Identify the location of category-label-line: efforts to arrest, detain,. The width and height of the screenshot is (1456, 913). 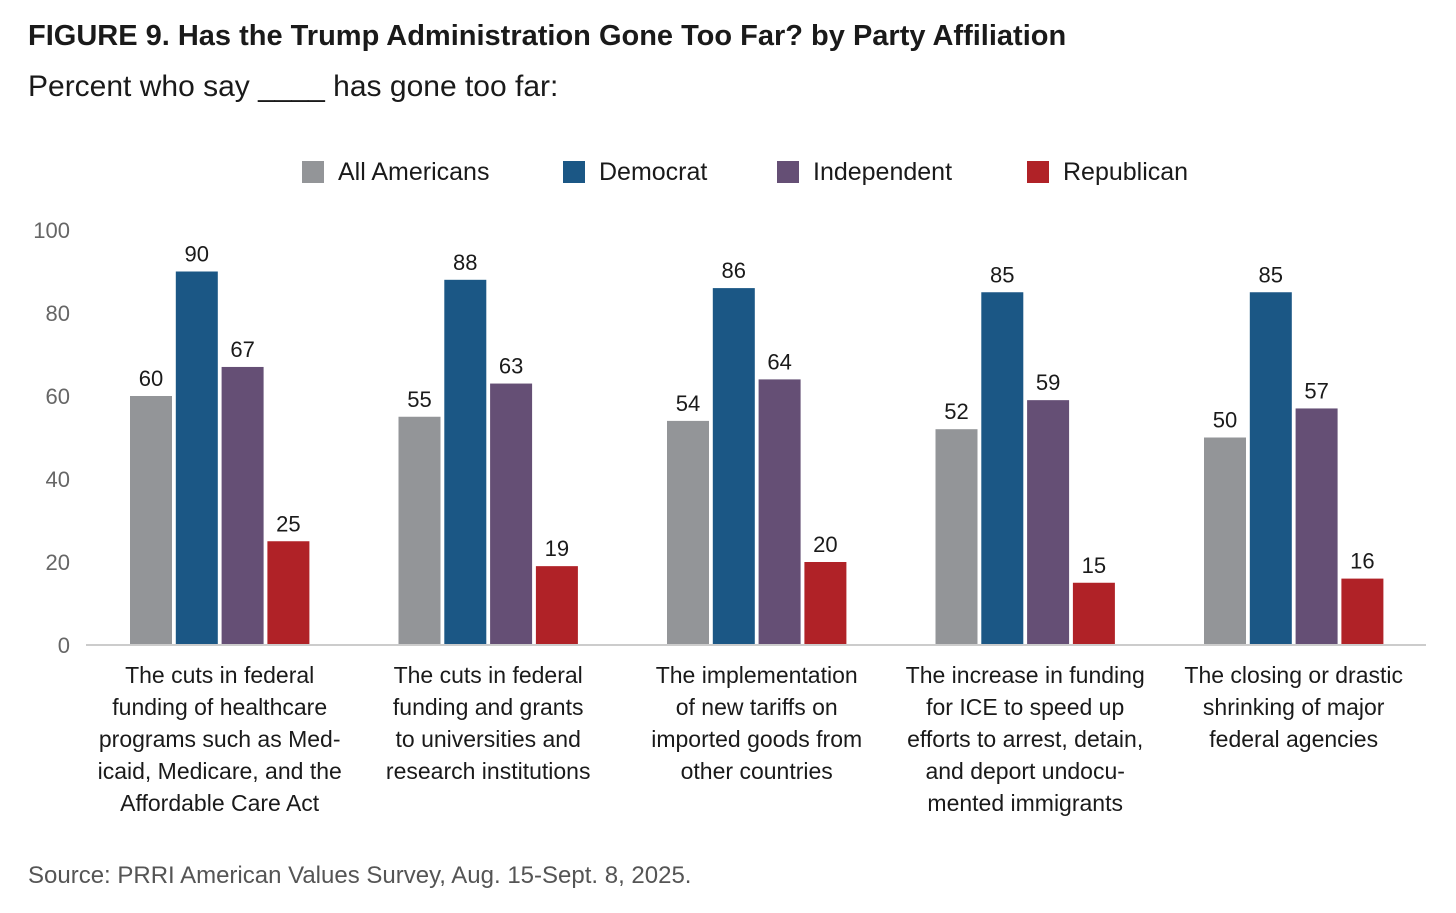
(1025, 739).